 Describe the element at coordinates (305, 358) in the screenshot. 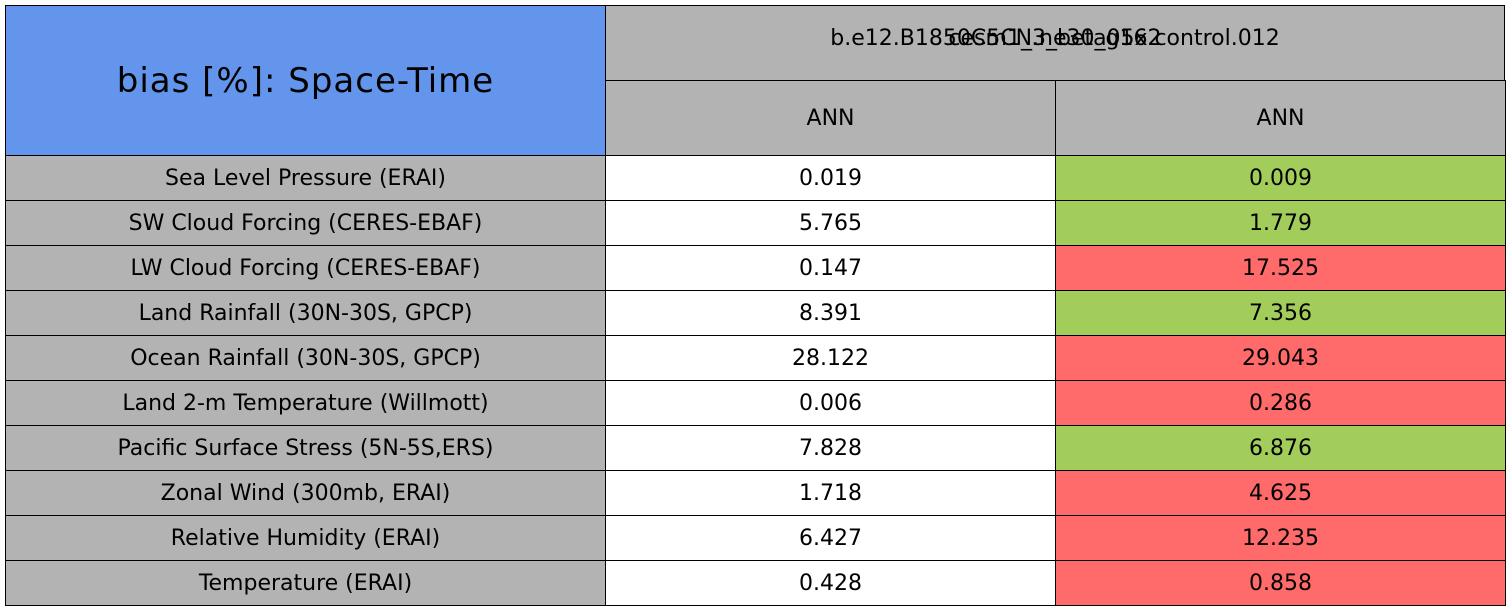

I see `row-label: Ocean Rainfall (30N-30S, GPCP)` at that location.